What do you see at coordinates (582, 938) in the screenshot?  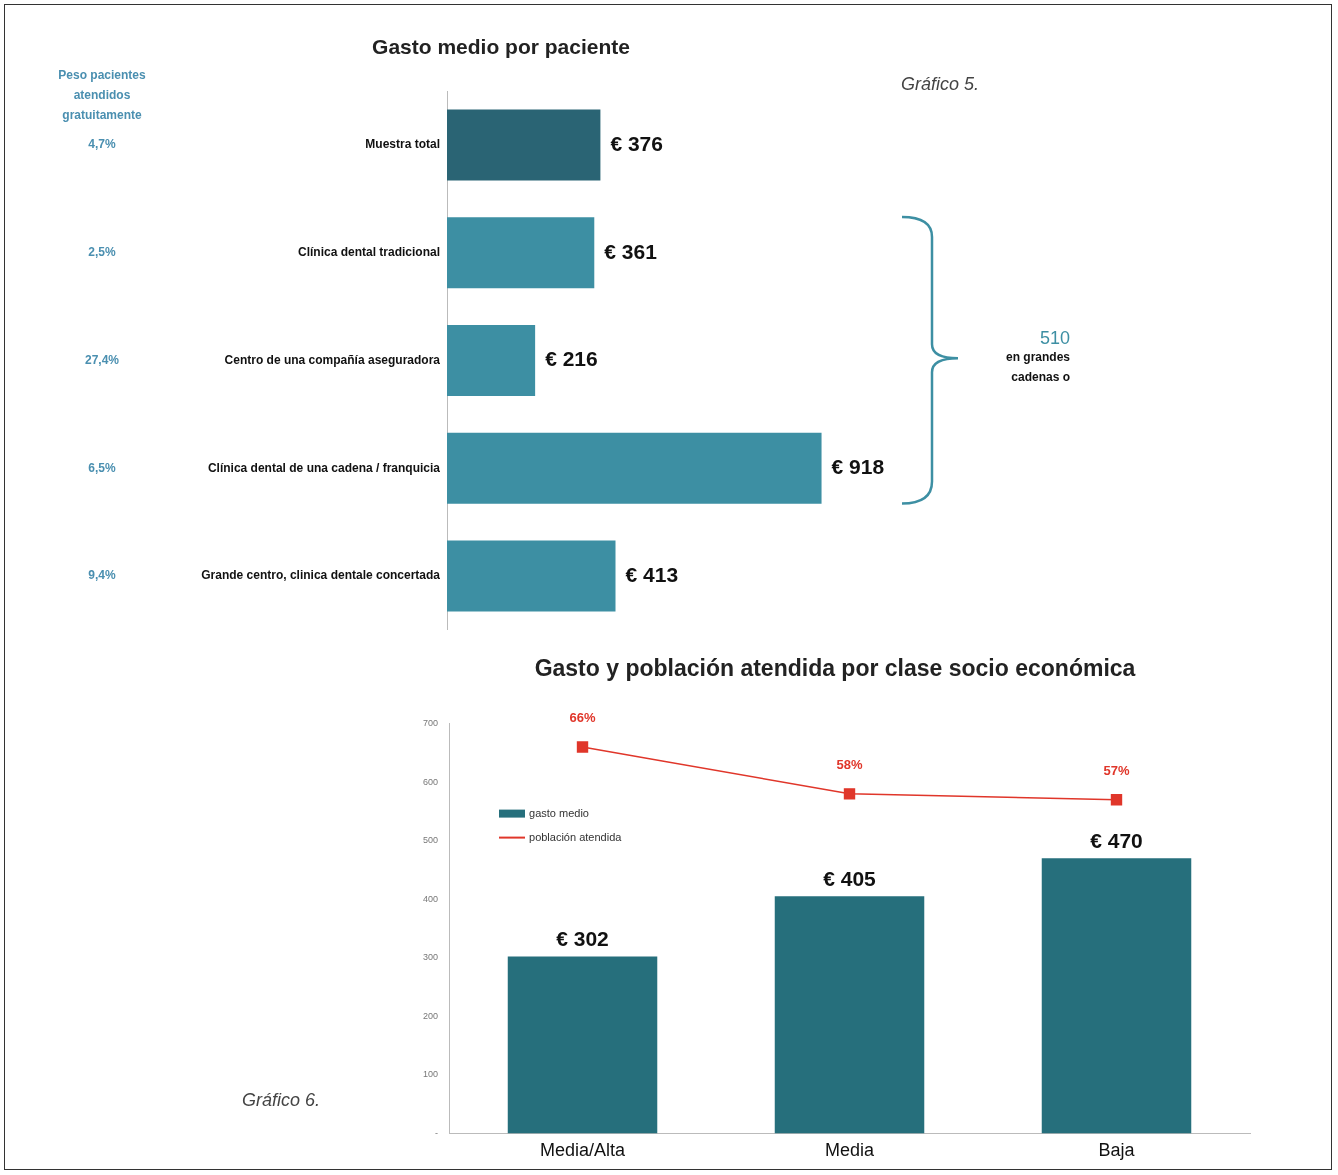 I see `data-label: € 302` at bounding box center [582, 938].